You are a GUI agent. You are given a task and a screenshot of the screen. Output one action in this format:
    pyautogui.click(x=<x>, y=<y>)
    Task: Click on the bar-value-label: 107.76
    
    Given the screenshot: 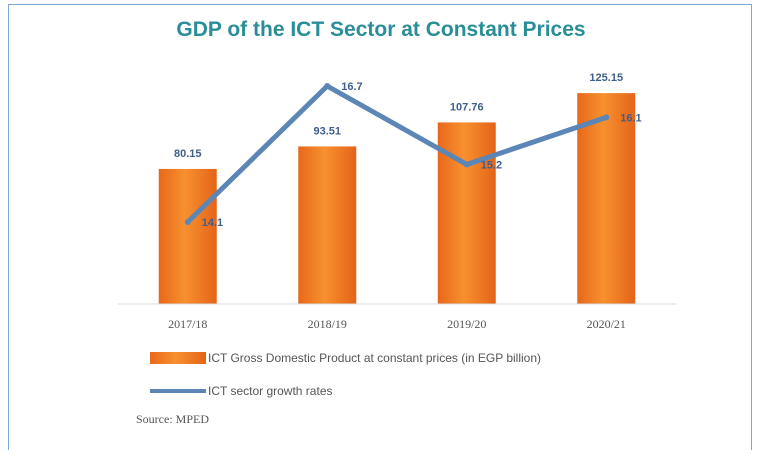 What is the action you would take?
    pyautogui.click(x=467, y=107)
    